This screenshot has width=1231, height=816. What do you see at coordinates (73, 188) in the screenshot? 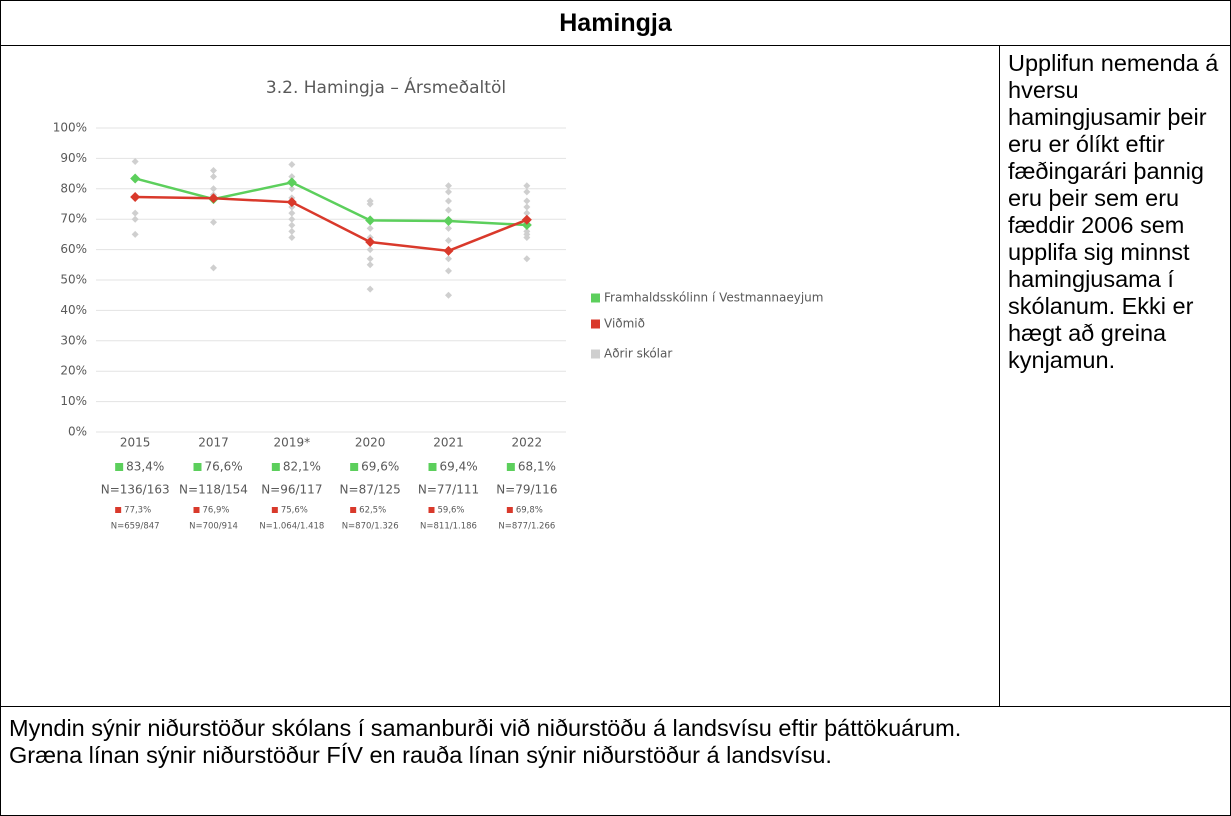
I see `y-tick-label: 80%` at bounding box center [73, 188].